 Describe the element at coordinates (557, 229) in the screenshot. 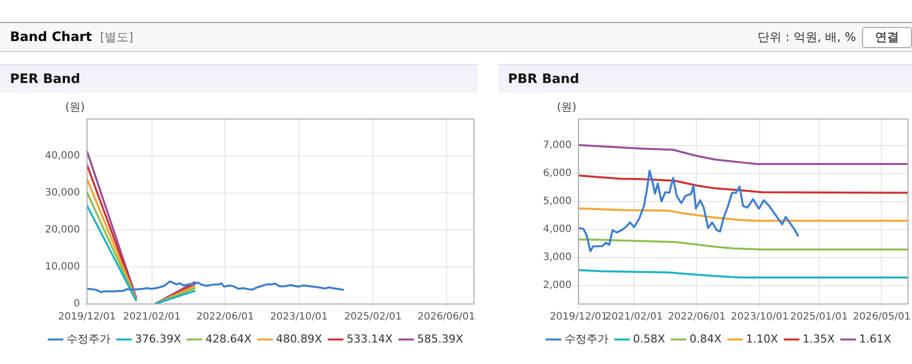

I see `y-tick-label: 4,000` at that location.